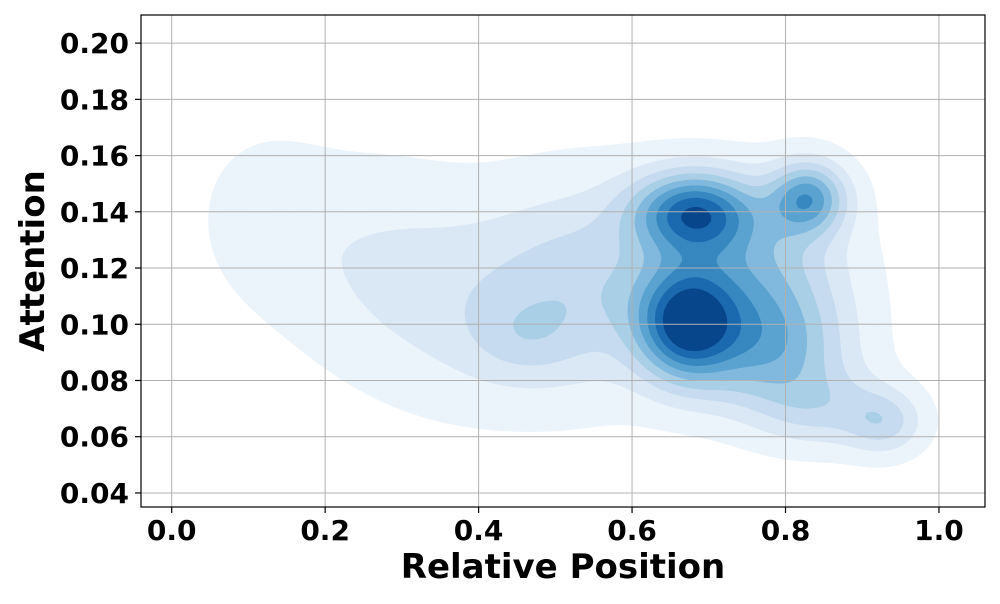  I want to click on y-tick-label: 0.10, so click(94, 324).